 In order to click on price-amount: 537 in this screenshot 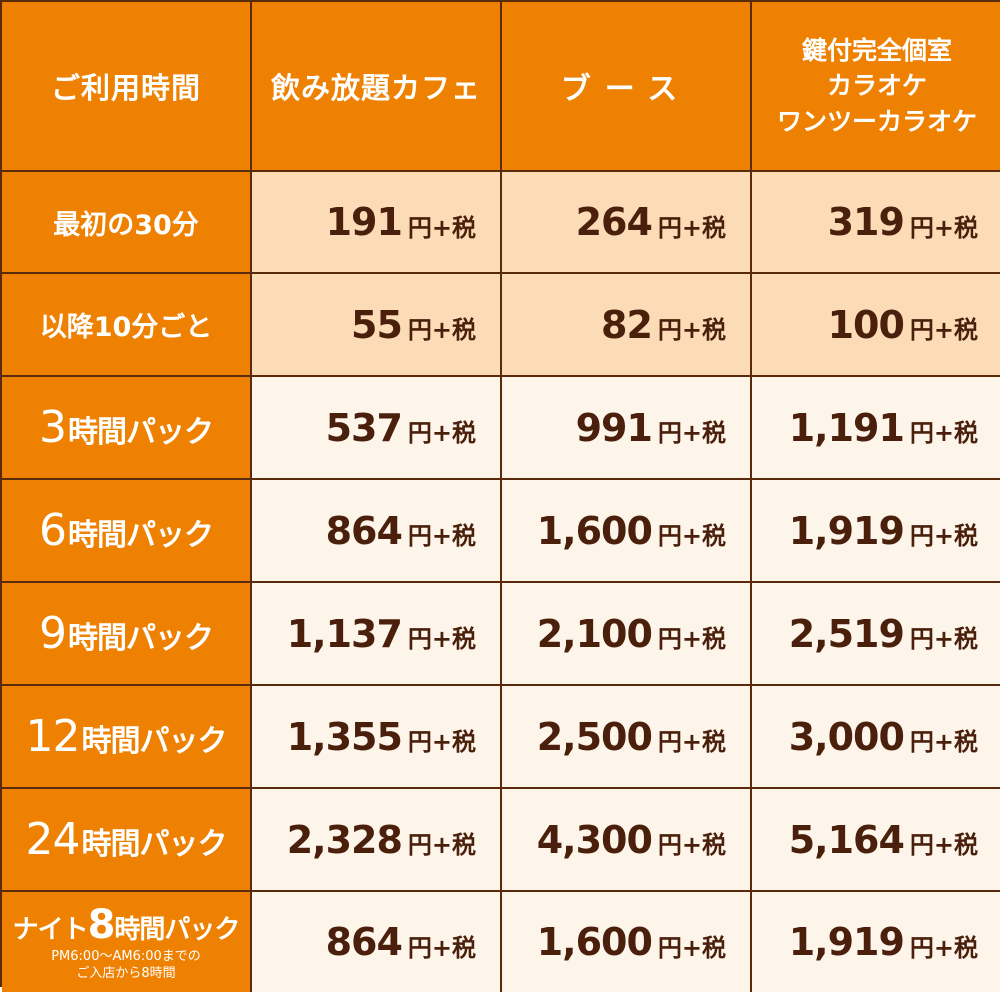, I will do `click(364, 427)`.